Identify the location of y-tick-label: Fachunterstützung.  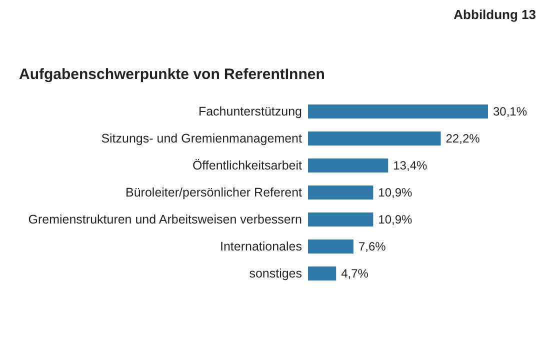
(250, 111).